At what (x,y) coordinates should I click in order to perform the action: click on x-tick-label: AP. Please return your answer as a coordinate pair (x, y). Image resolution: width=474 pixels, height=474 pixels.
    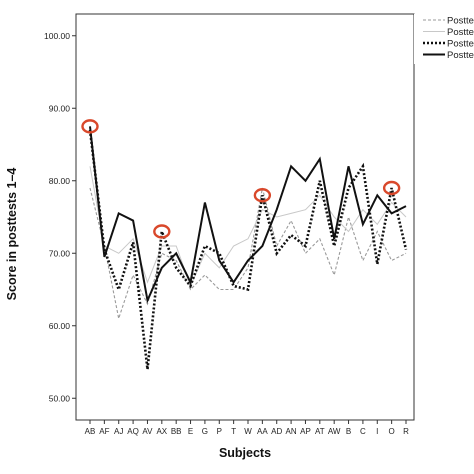
    Looking at the image, I should click on (305, 431).